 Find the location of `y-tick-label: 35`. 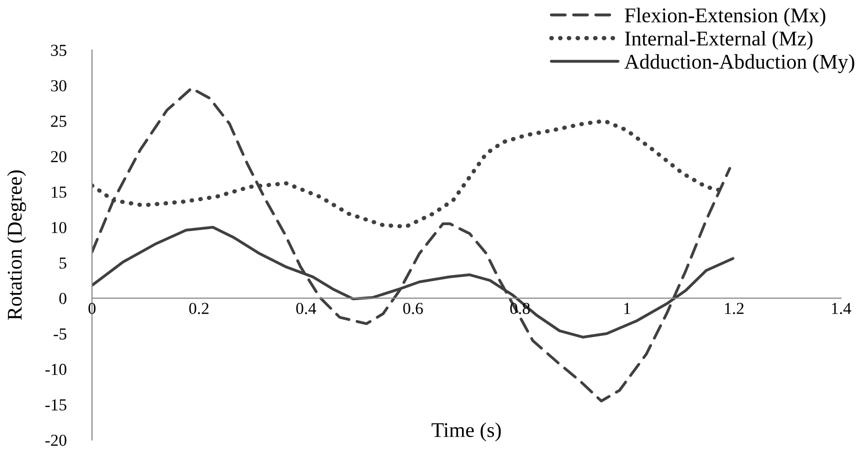

y-tick-label: 35 is located at coordinates (58, 50).